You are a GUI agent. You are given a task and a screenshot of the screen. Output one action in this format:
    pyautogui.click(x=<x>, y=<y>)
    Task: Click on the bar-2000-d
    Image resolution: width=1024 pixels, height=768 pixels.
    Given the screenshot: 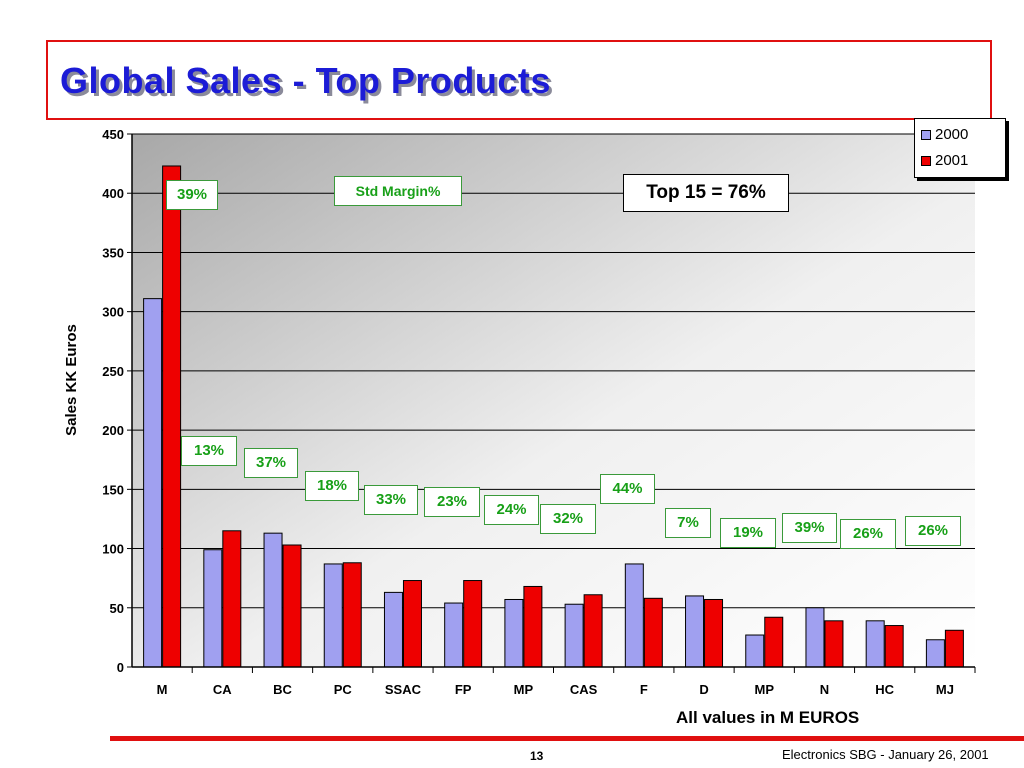 What is the action you would take?
    pyautogui.click(x=695, y=631)
    